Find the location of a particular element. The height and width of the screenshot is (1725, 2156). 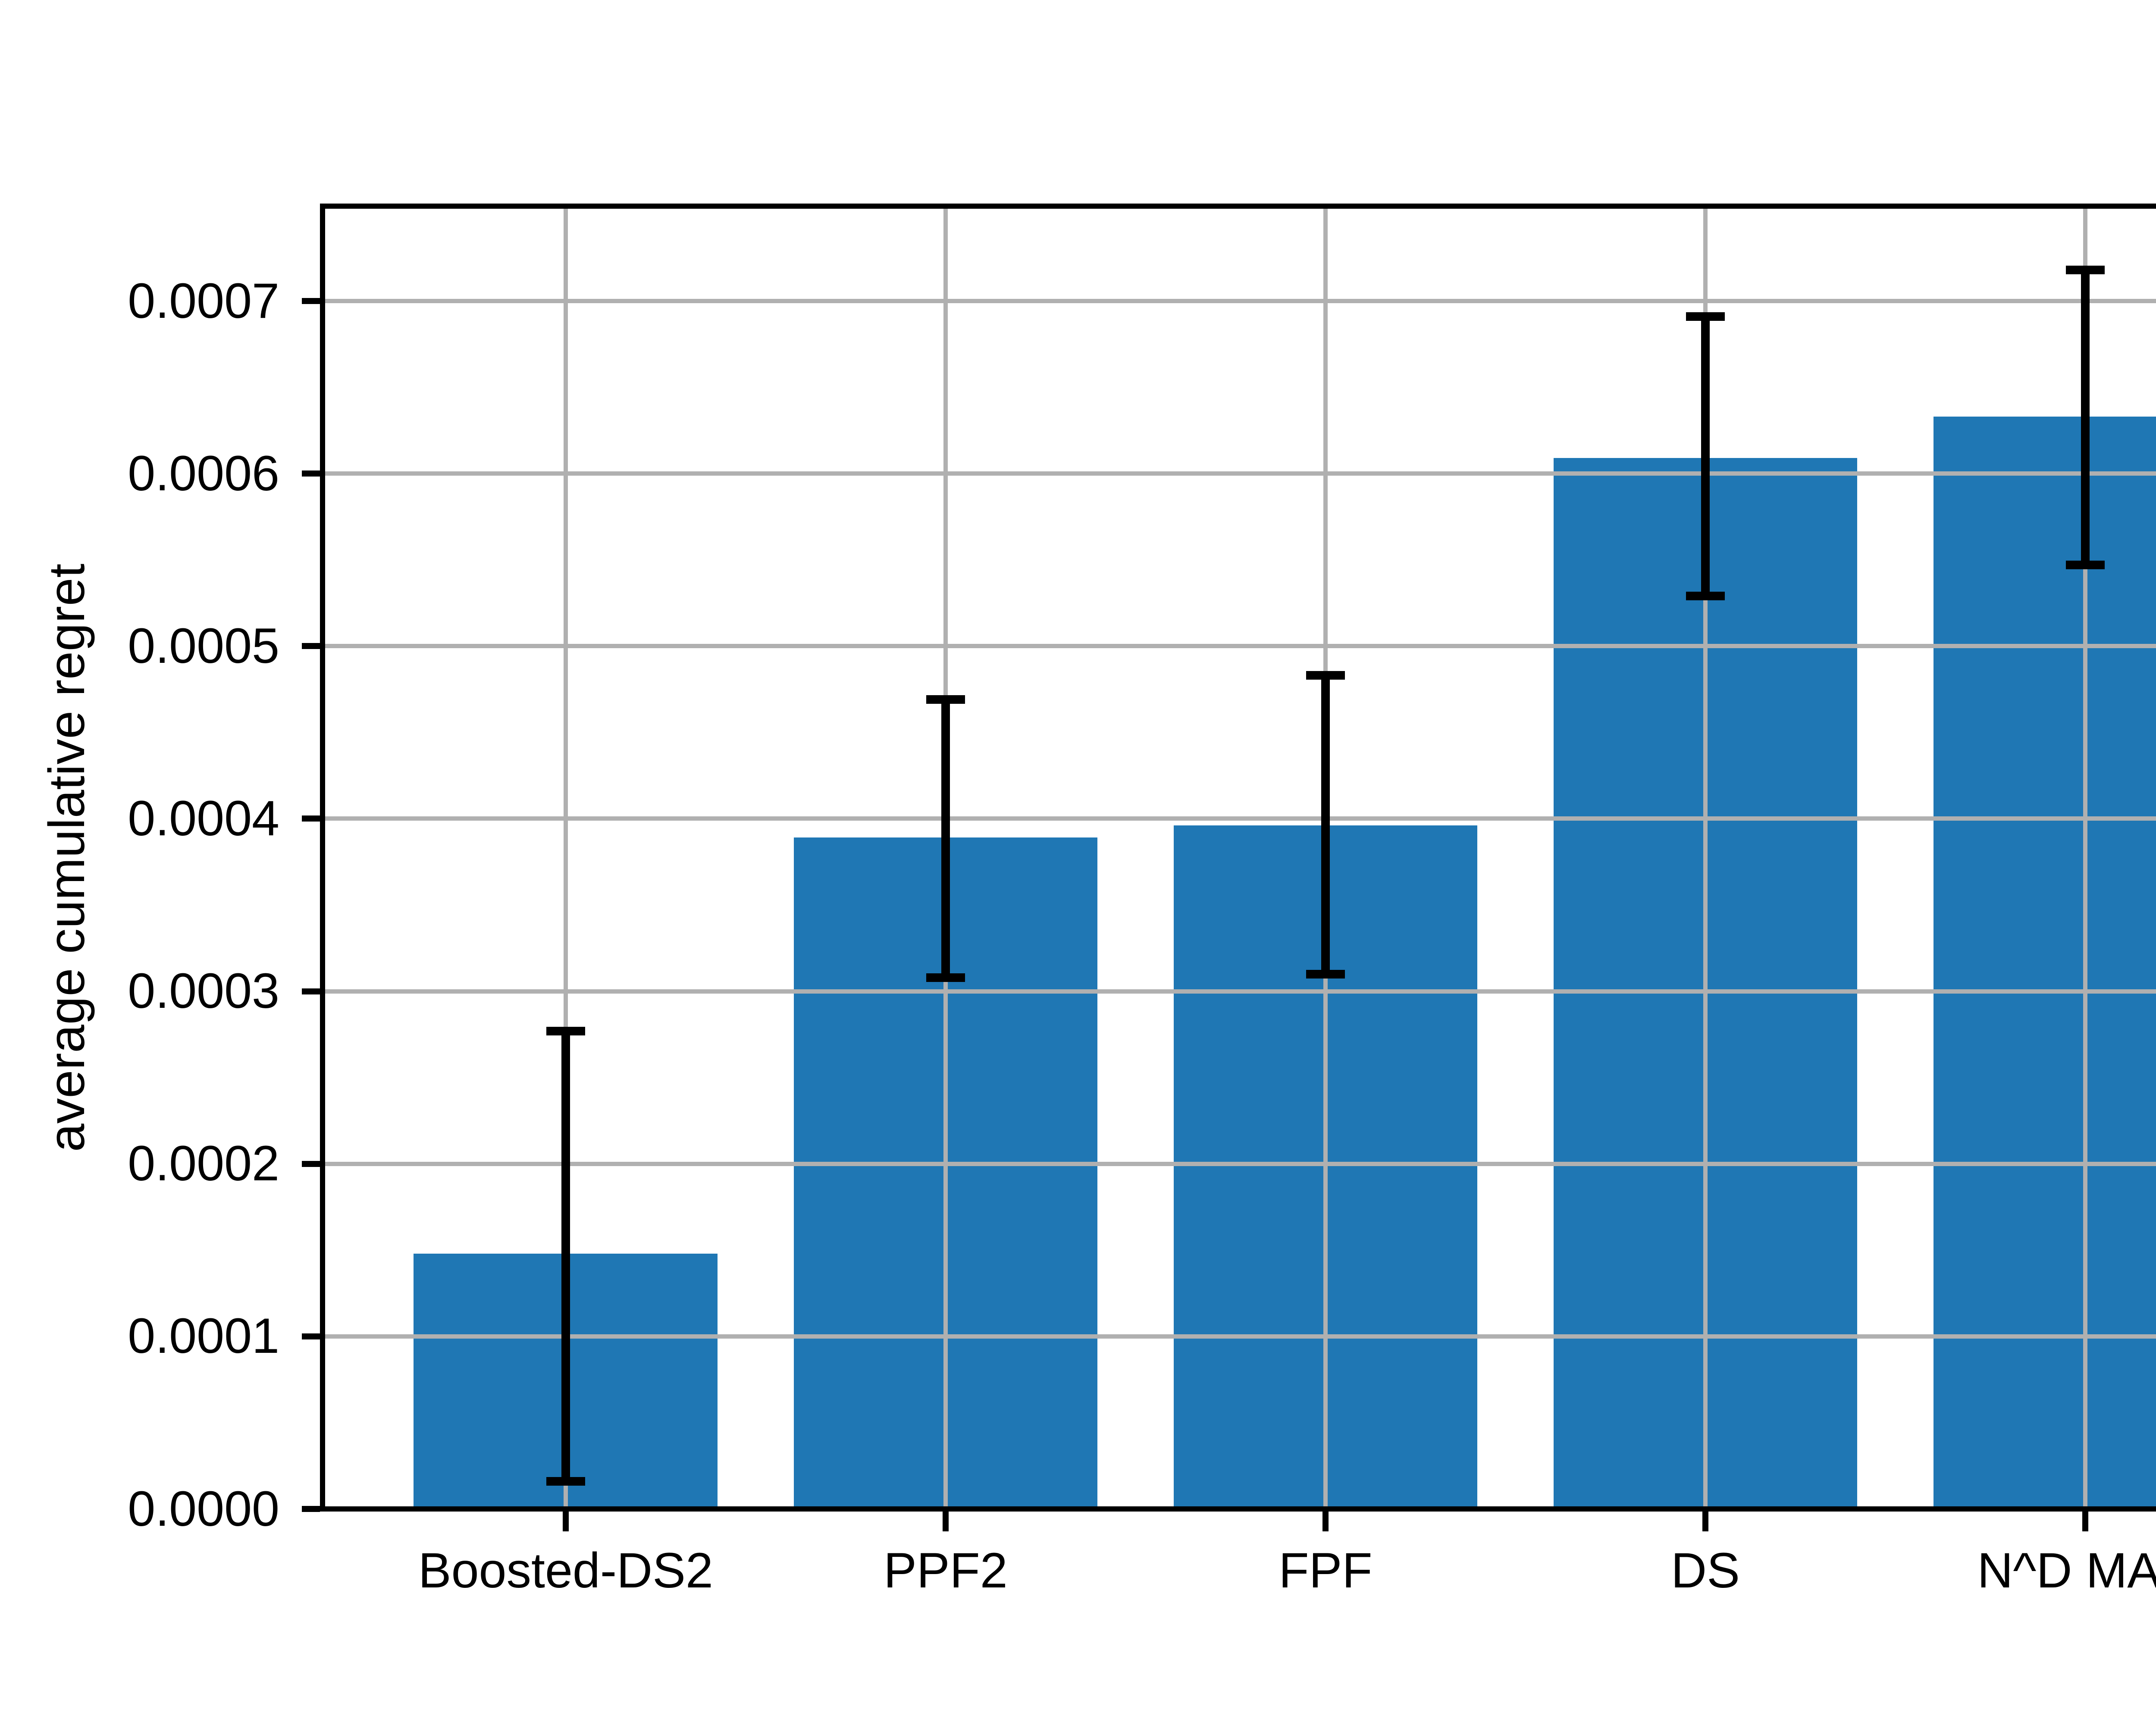

y-tick-label: 0.0003 is located at coordinates (203, 991).